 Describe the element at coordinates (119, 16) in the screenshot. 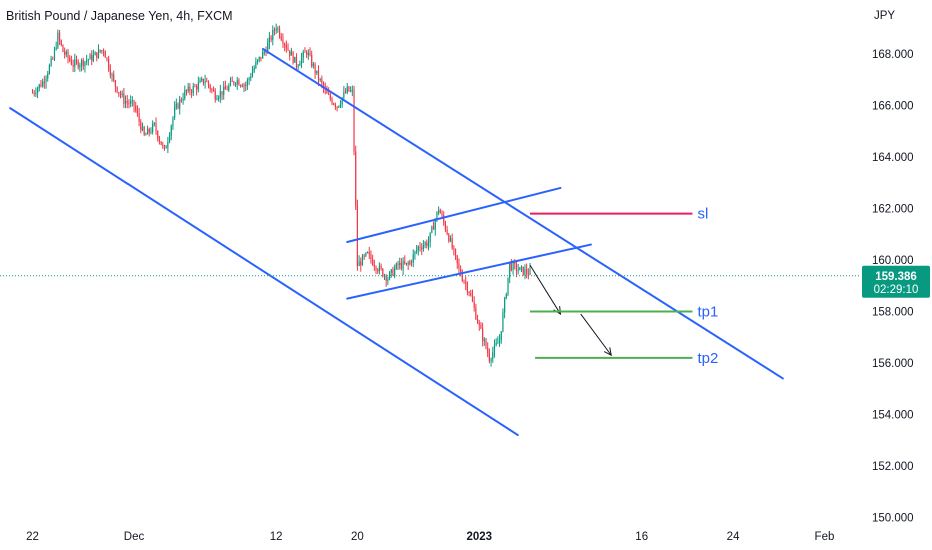

I see `chart-title: British Pound / Japanese Yen, 4h, FXCM` at that location.